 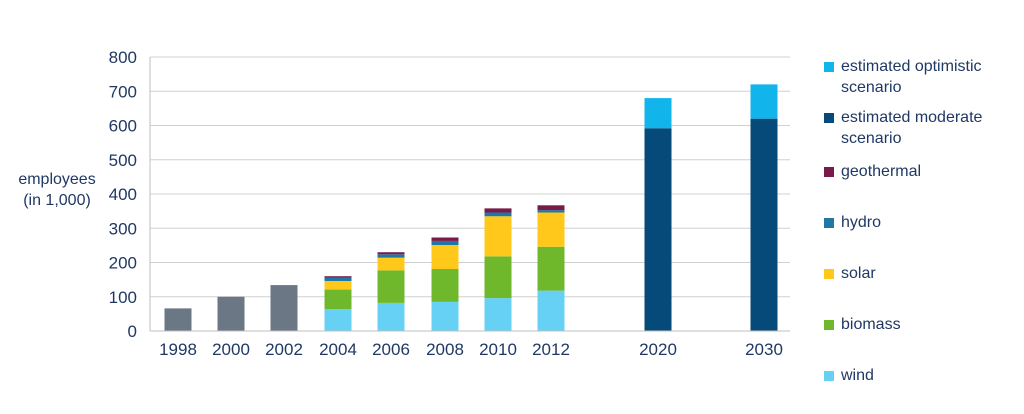 What do you see at coordinates (284, 349) in the screenshot?
I see `x-tick-label: 2002` at bounding box center [284, 349].